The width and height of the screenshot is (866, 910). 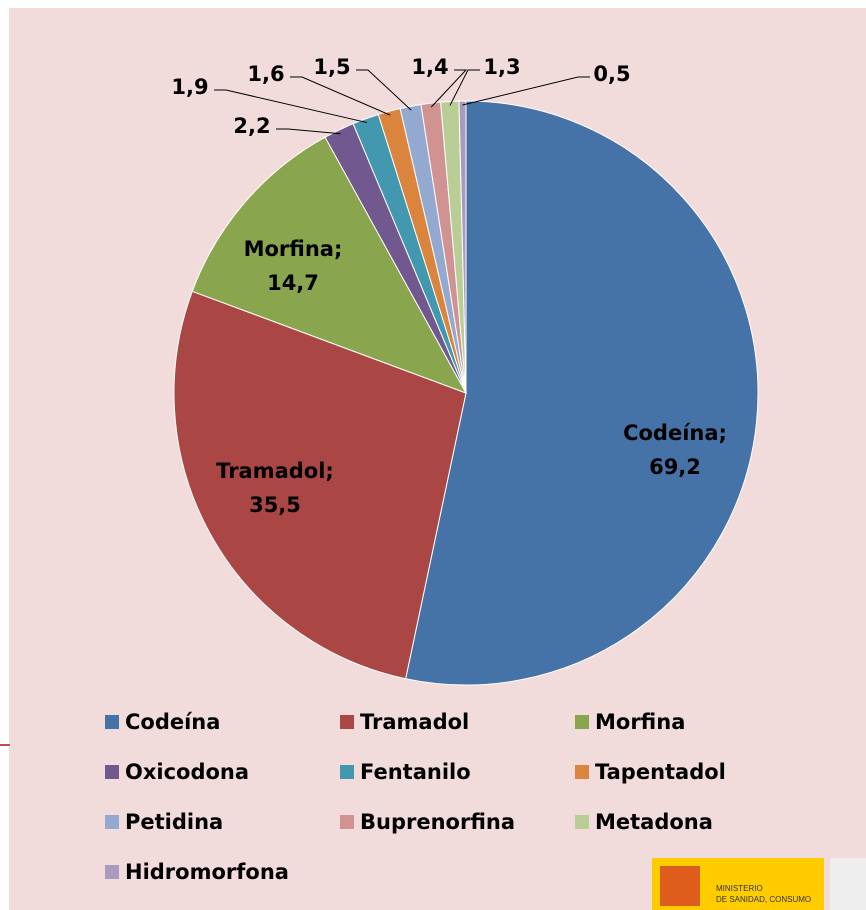 I want to click on legend-label: Fentanilo, so click(x=415, y=772).